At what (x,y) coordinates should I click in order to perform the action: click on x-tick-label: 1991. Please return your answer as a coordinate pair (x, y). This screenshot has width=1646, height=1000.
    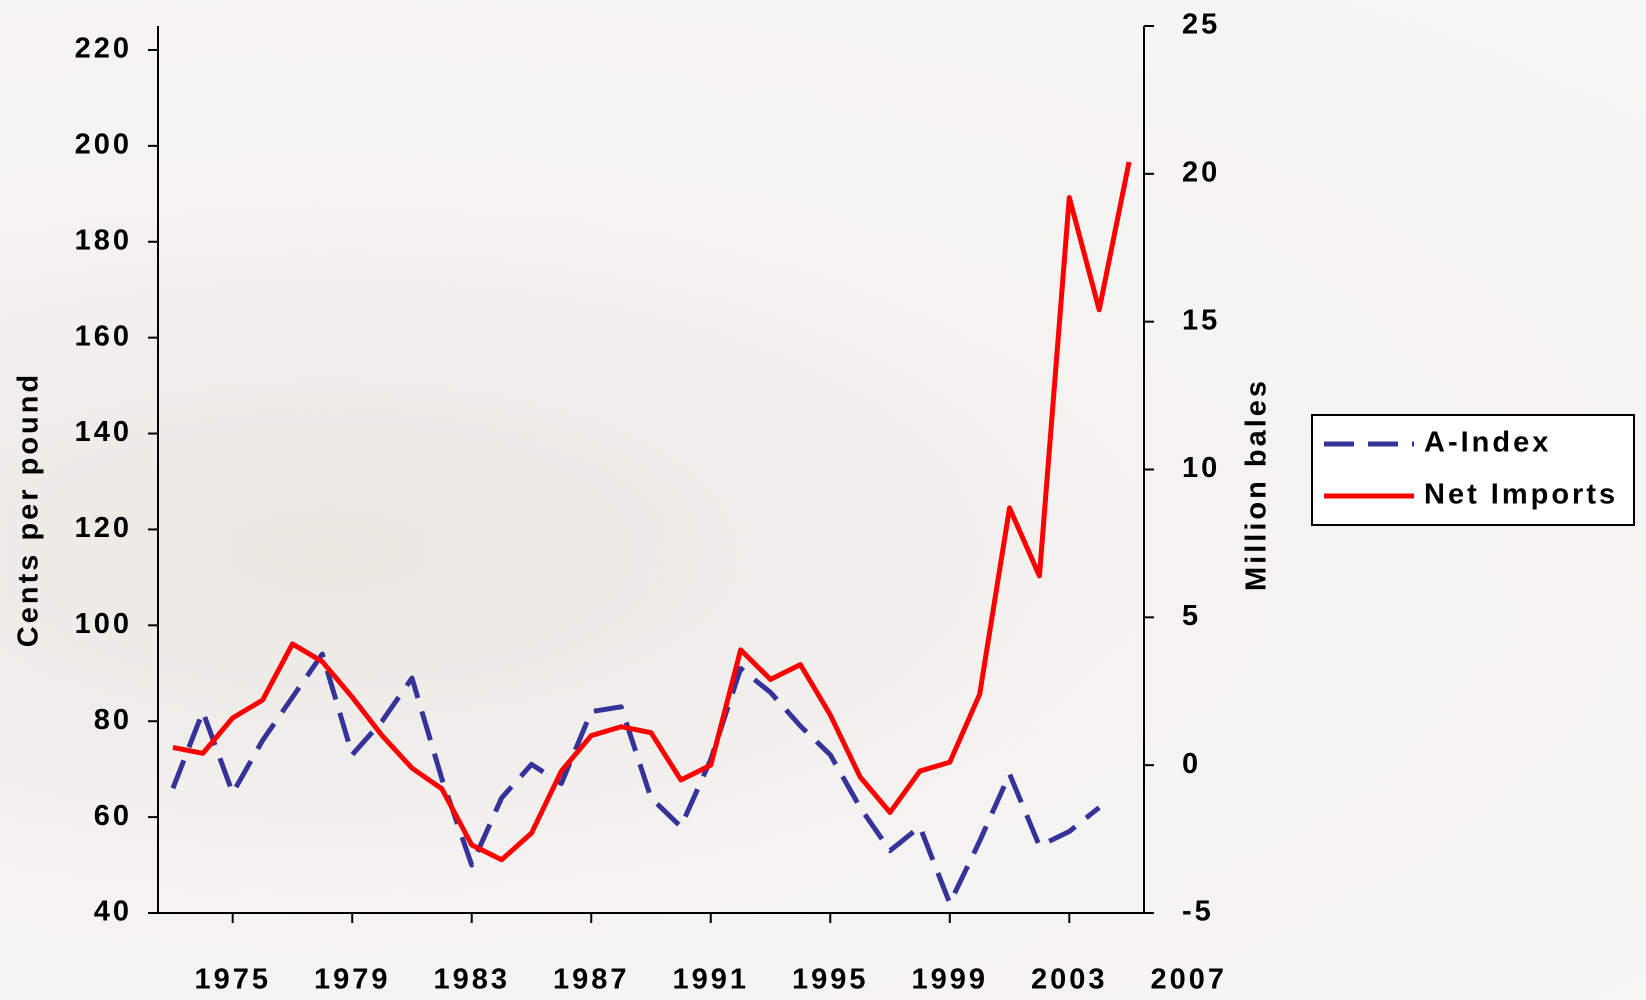
    Looking at the image, I should click on (710, 980).